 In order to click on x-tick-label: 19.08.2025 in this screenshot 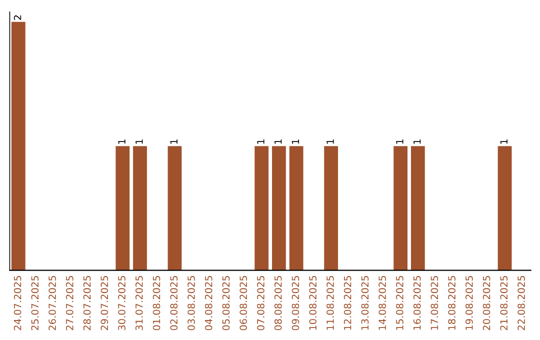, I will do `click(469, 303)`.